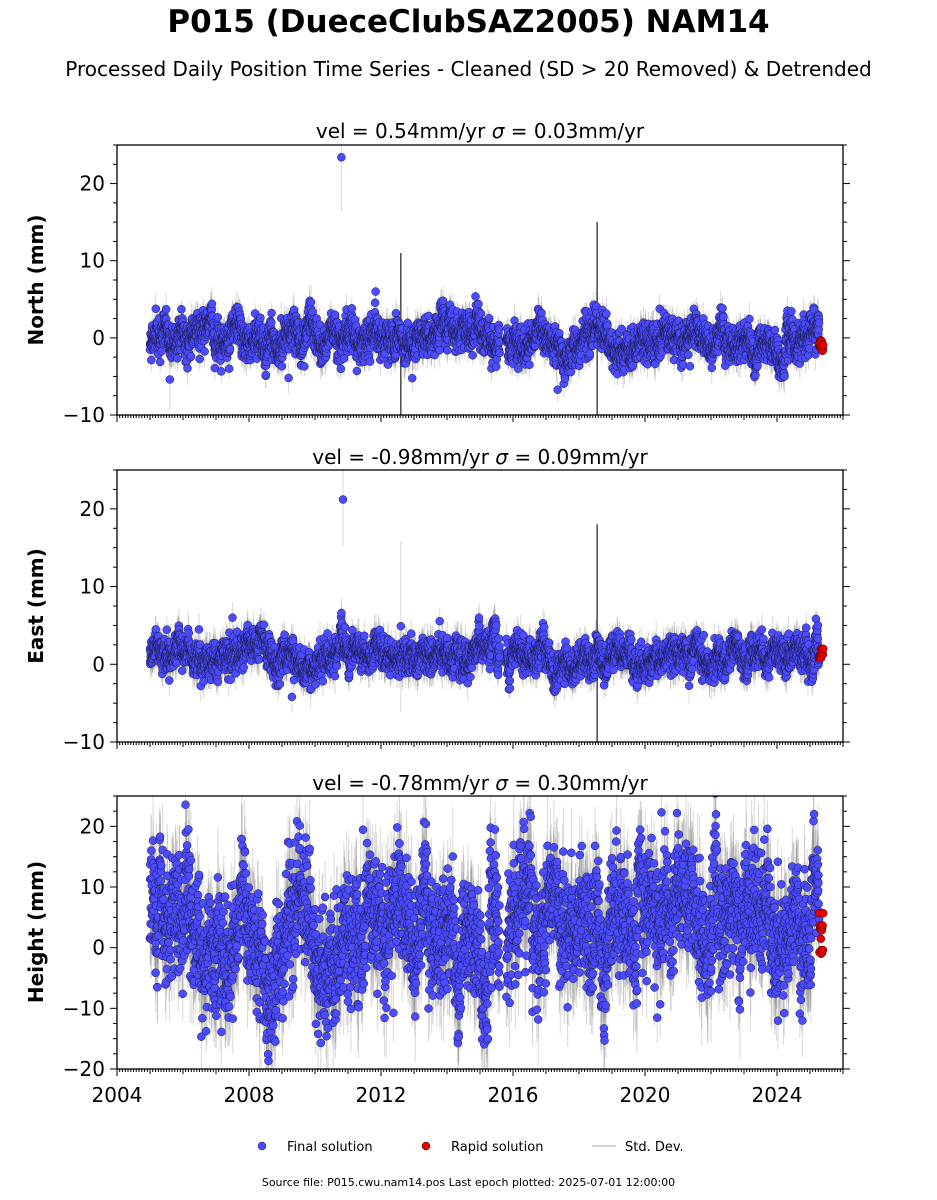  I want to click on panel-title-north: vel = 0.54mm/yr σ = 0.03mm/yr, so click(480, 131).